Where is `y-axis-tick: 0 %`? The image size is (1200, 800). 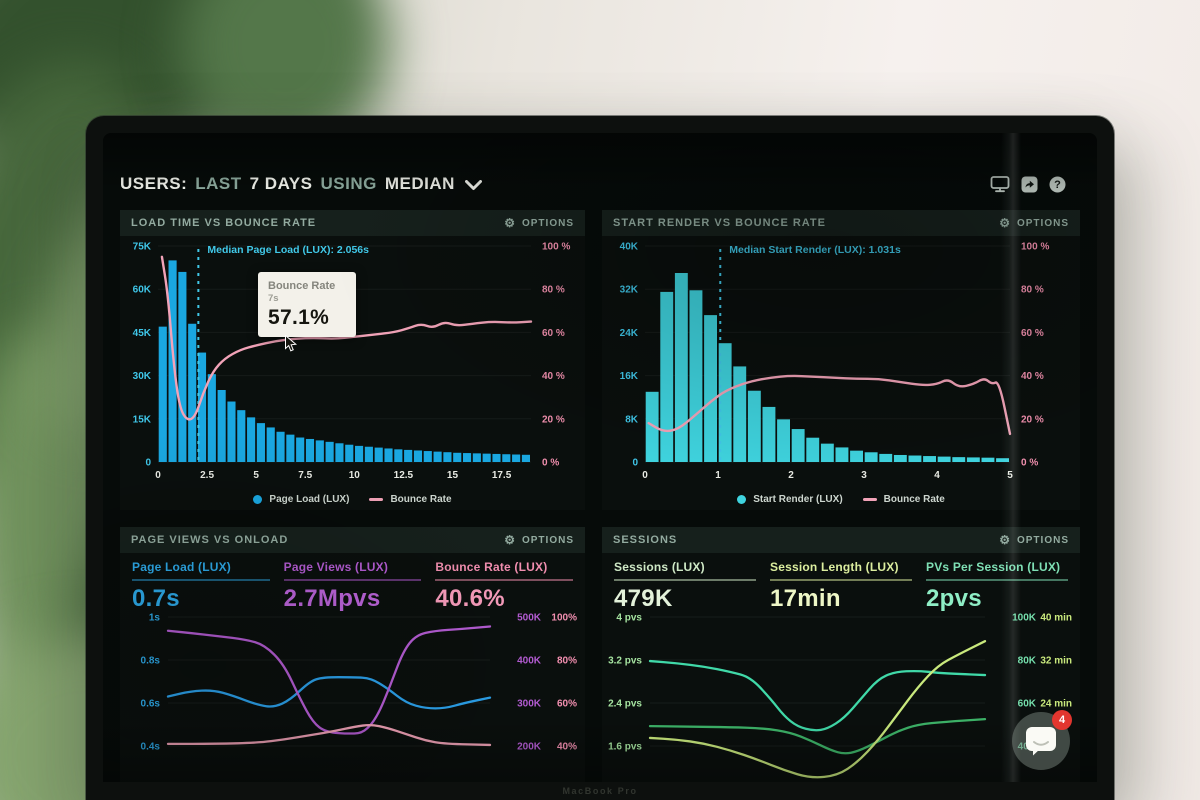 y-axis-tick: 0 % is located at coordinates (550, 463).